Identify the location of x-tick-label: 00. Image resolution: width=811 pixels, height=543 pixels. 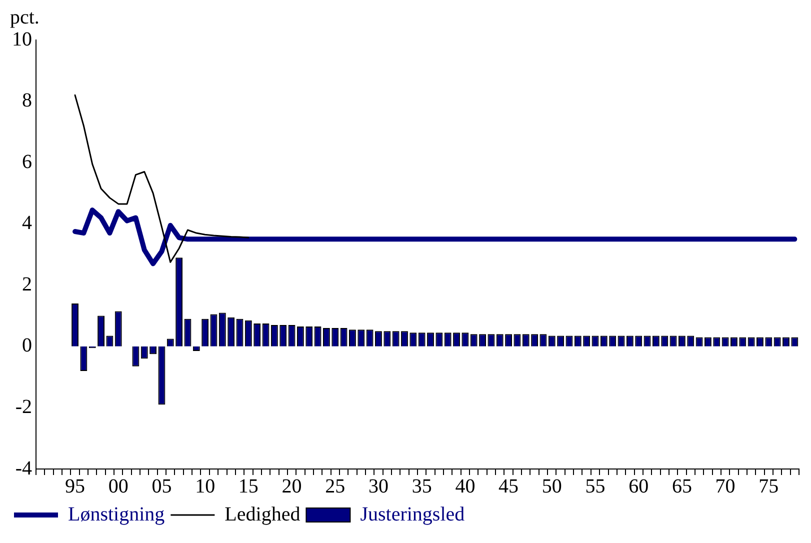
(118, 486).